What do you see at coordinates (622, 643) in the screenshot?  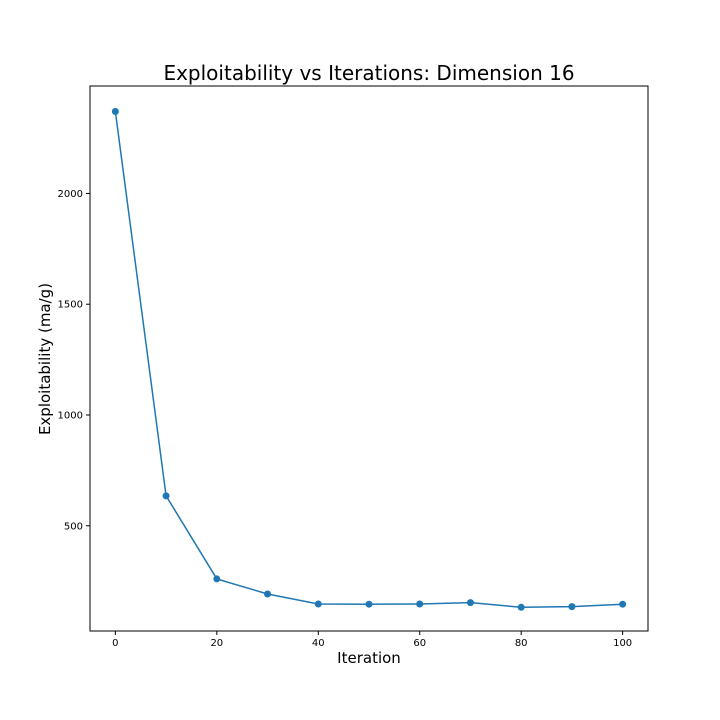 I see `x-tick-label: 100` at bounding box center [622, 643].